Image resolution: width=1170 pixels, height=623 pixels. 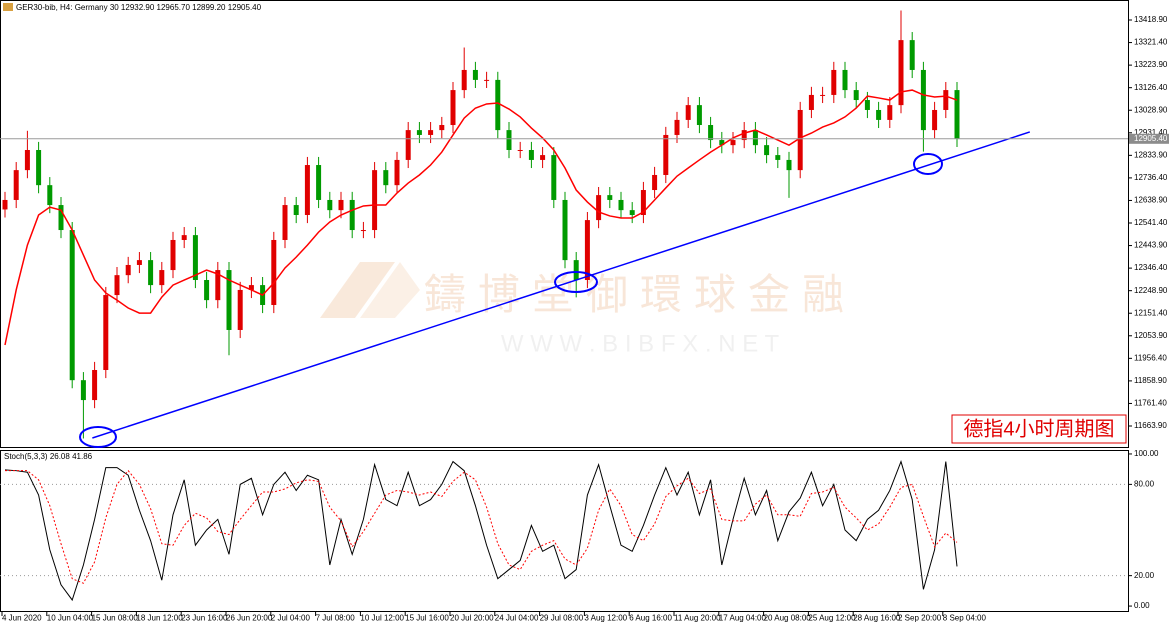 What do you see at coordinates (159, 618) in the screenshot?
I see `x-tick-label: 18 Jun 12:00` at bounding box center [159, 618].